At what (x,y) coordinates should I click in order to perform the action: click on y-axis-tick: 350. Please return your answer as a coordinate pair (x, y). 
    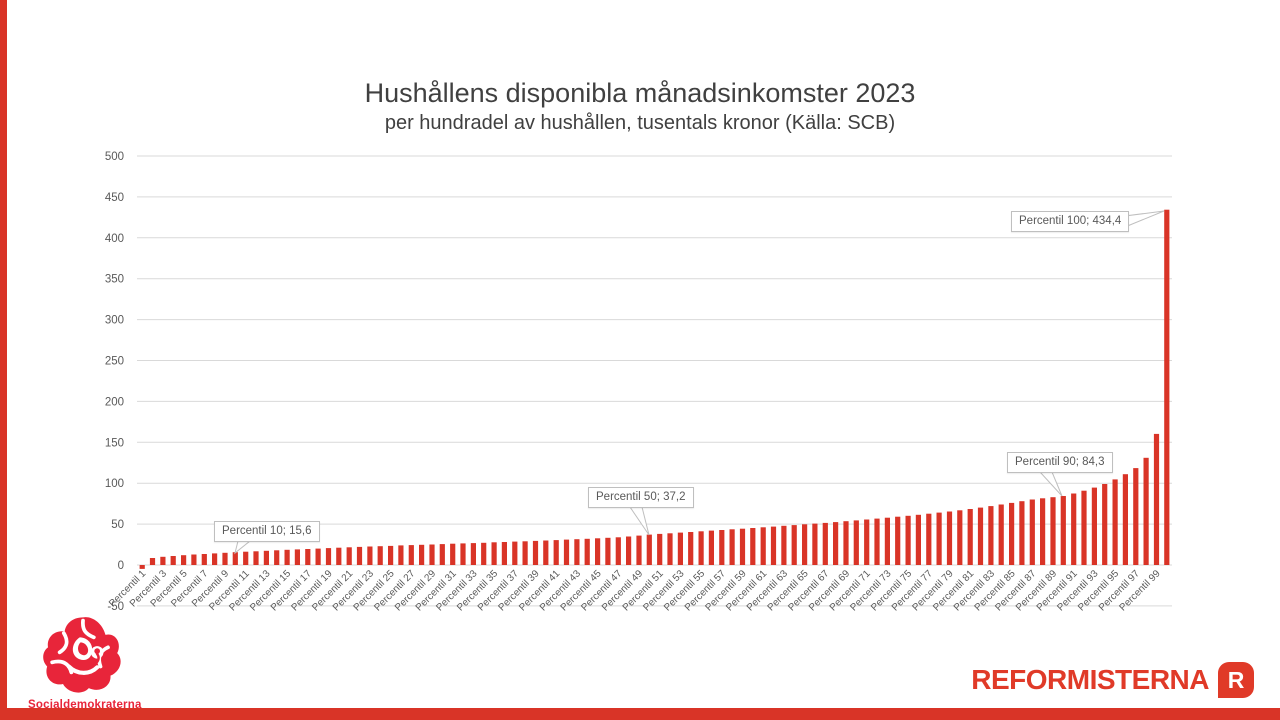
    Looking at the image, I should click on (114, 280).